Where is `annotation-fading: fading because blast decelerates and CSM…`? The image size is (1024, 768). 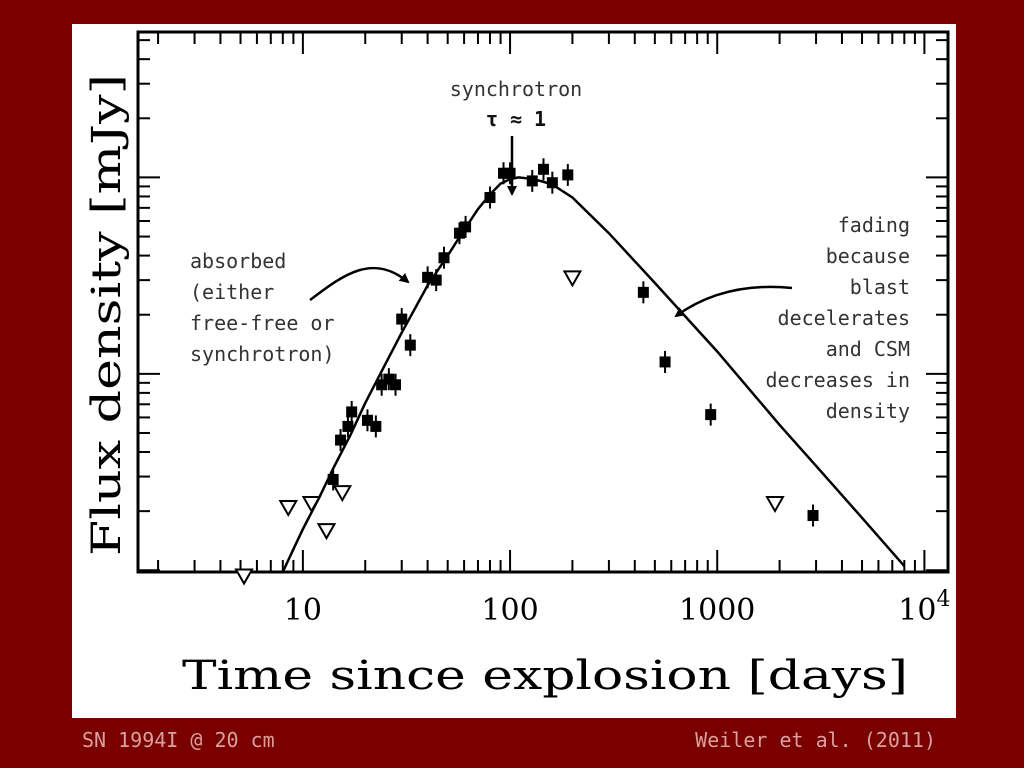
annotation-fading: fading because blast decelerates and CSM… is located at coordinates (792, 318).